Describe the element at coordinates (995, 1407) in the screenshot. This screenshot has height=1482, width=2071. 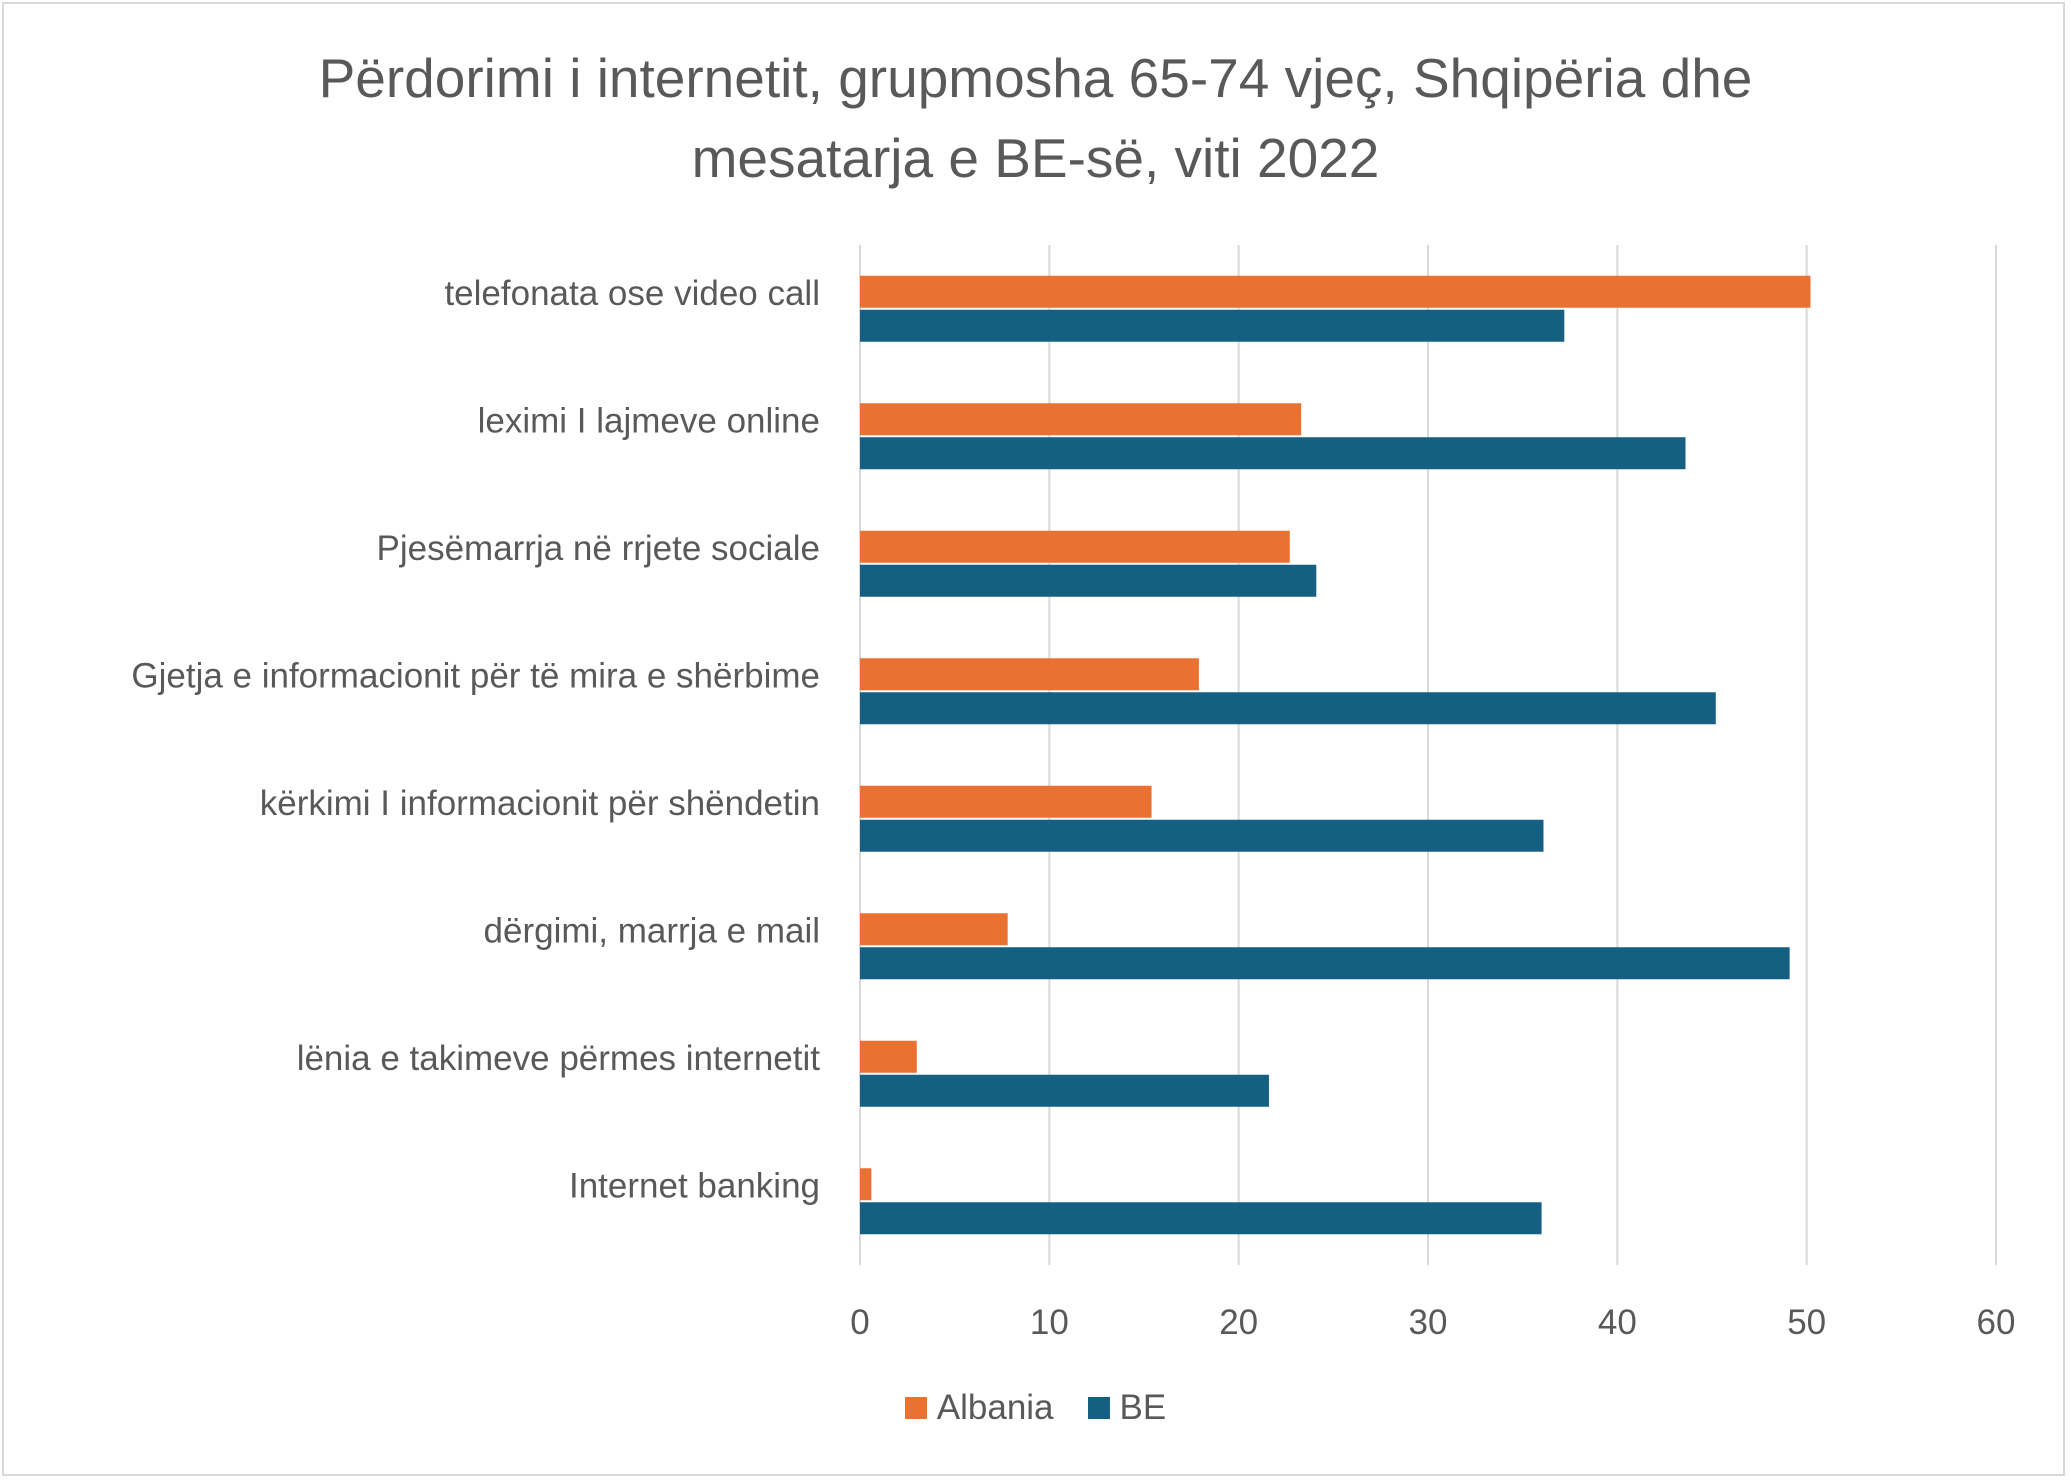
I see `legend-label-albania: Albania` at that location.